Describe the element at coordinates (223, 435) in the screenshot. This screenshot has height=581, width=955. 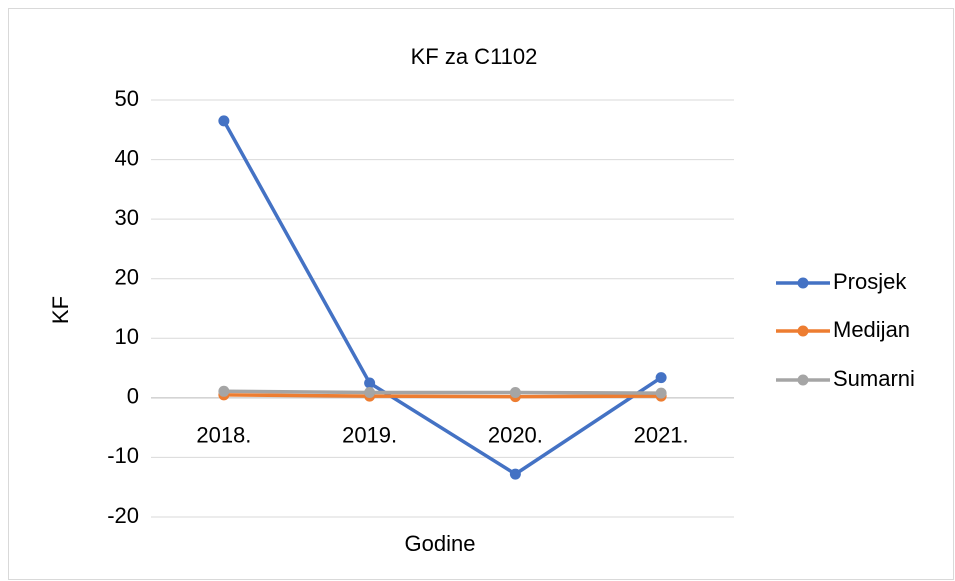
I see `x-tick-label: 2018.` at that location.